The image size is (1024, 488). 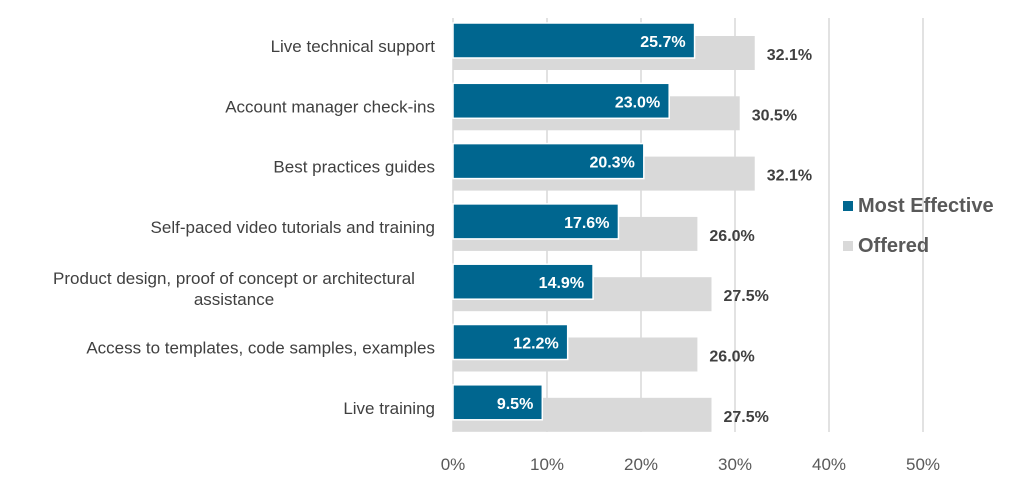 I want to click on category-label: Live technical support, so click(x=353, y=46).